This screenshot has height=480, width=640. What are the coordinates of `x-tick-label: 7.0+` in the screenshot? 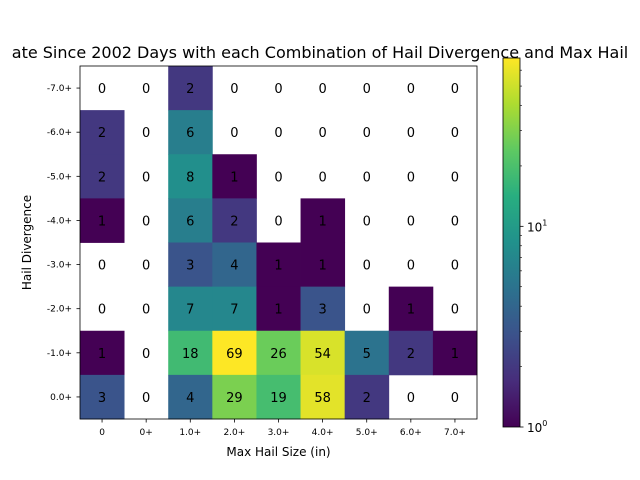 It's located at (455, 433).